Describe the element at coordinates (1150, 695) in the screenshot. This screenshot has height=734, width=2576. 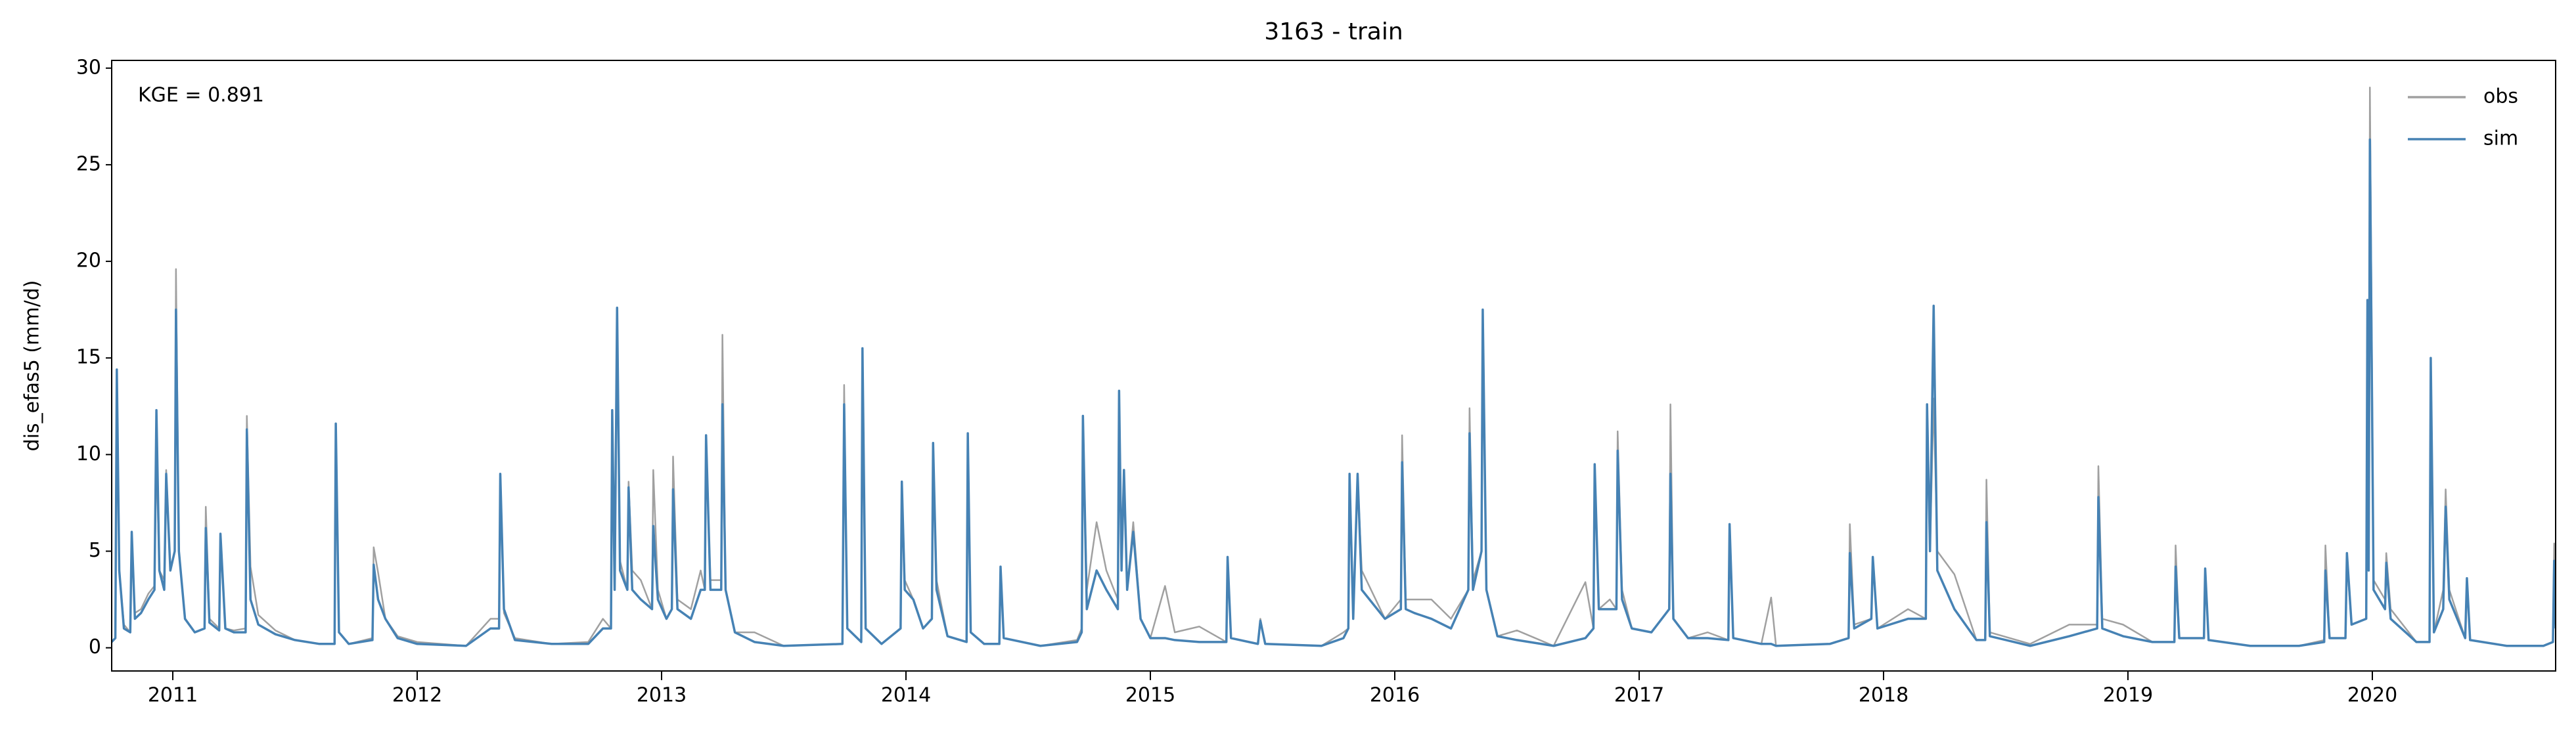
I see `x-tick-label: 2015` at that location.